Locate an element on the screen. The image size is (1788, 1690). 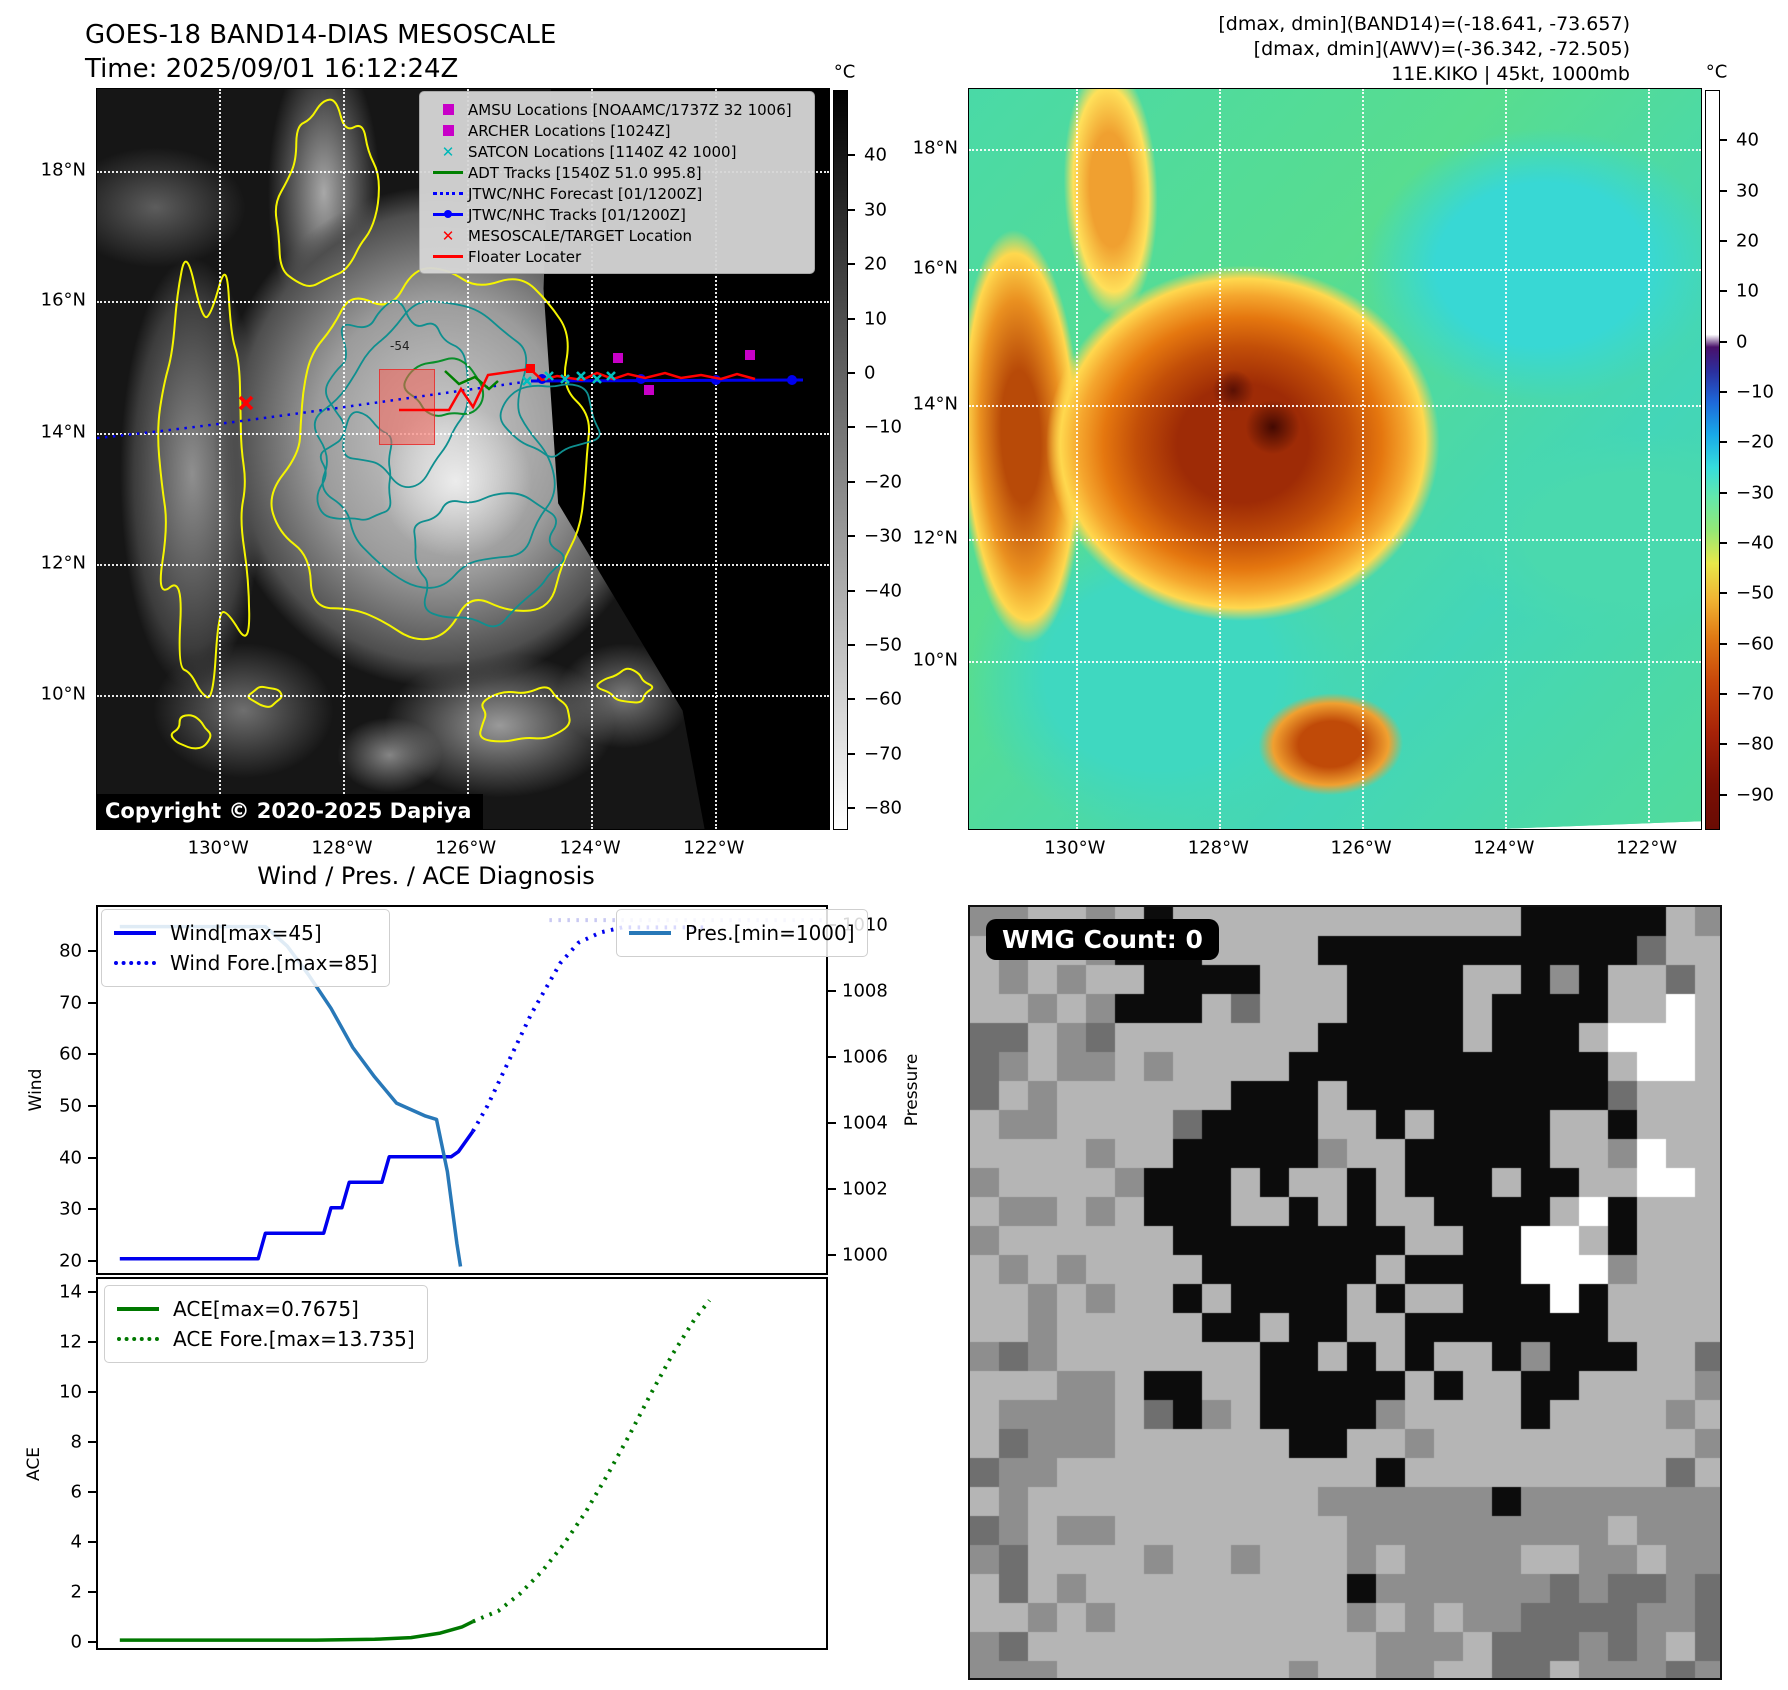
line-legend-marker-icon is located at coordinates (448, 172).